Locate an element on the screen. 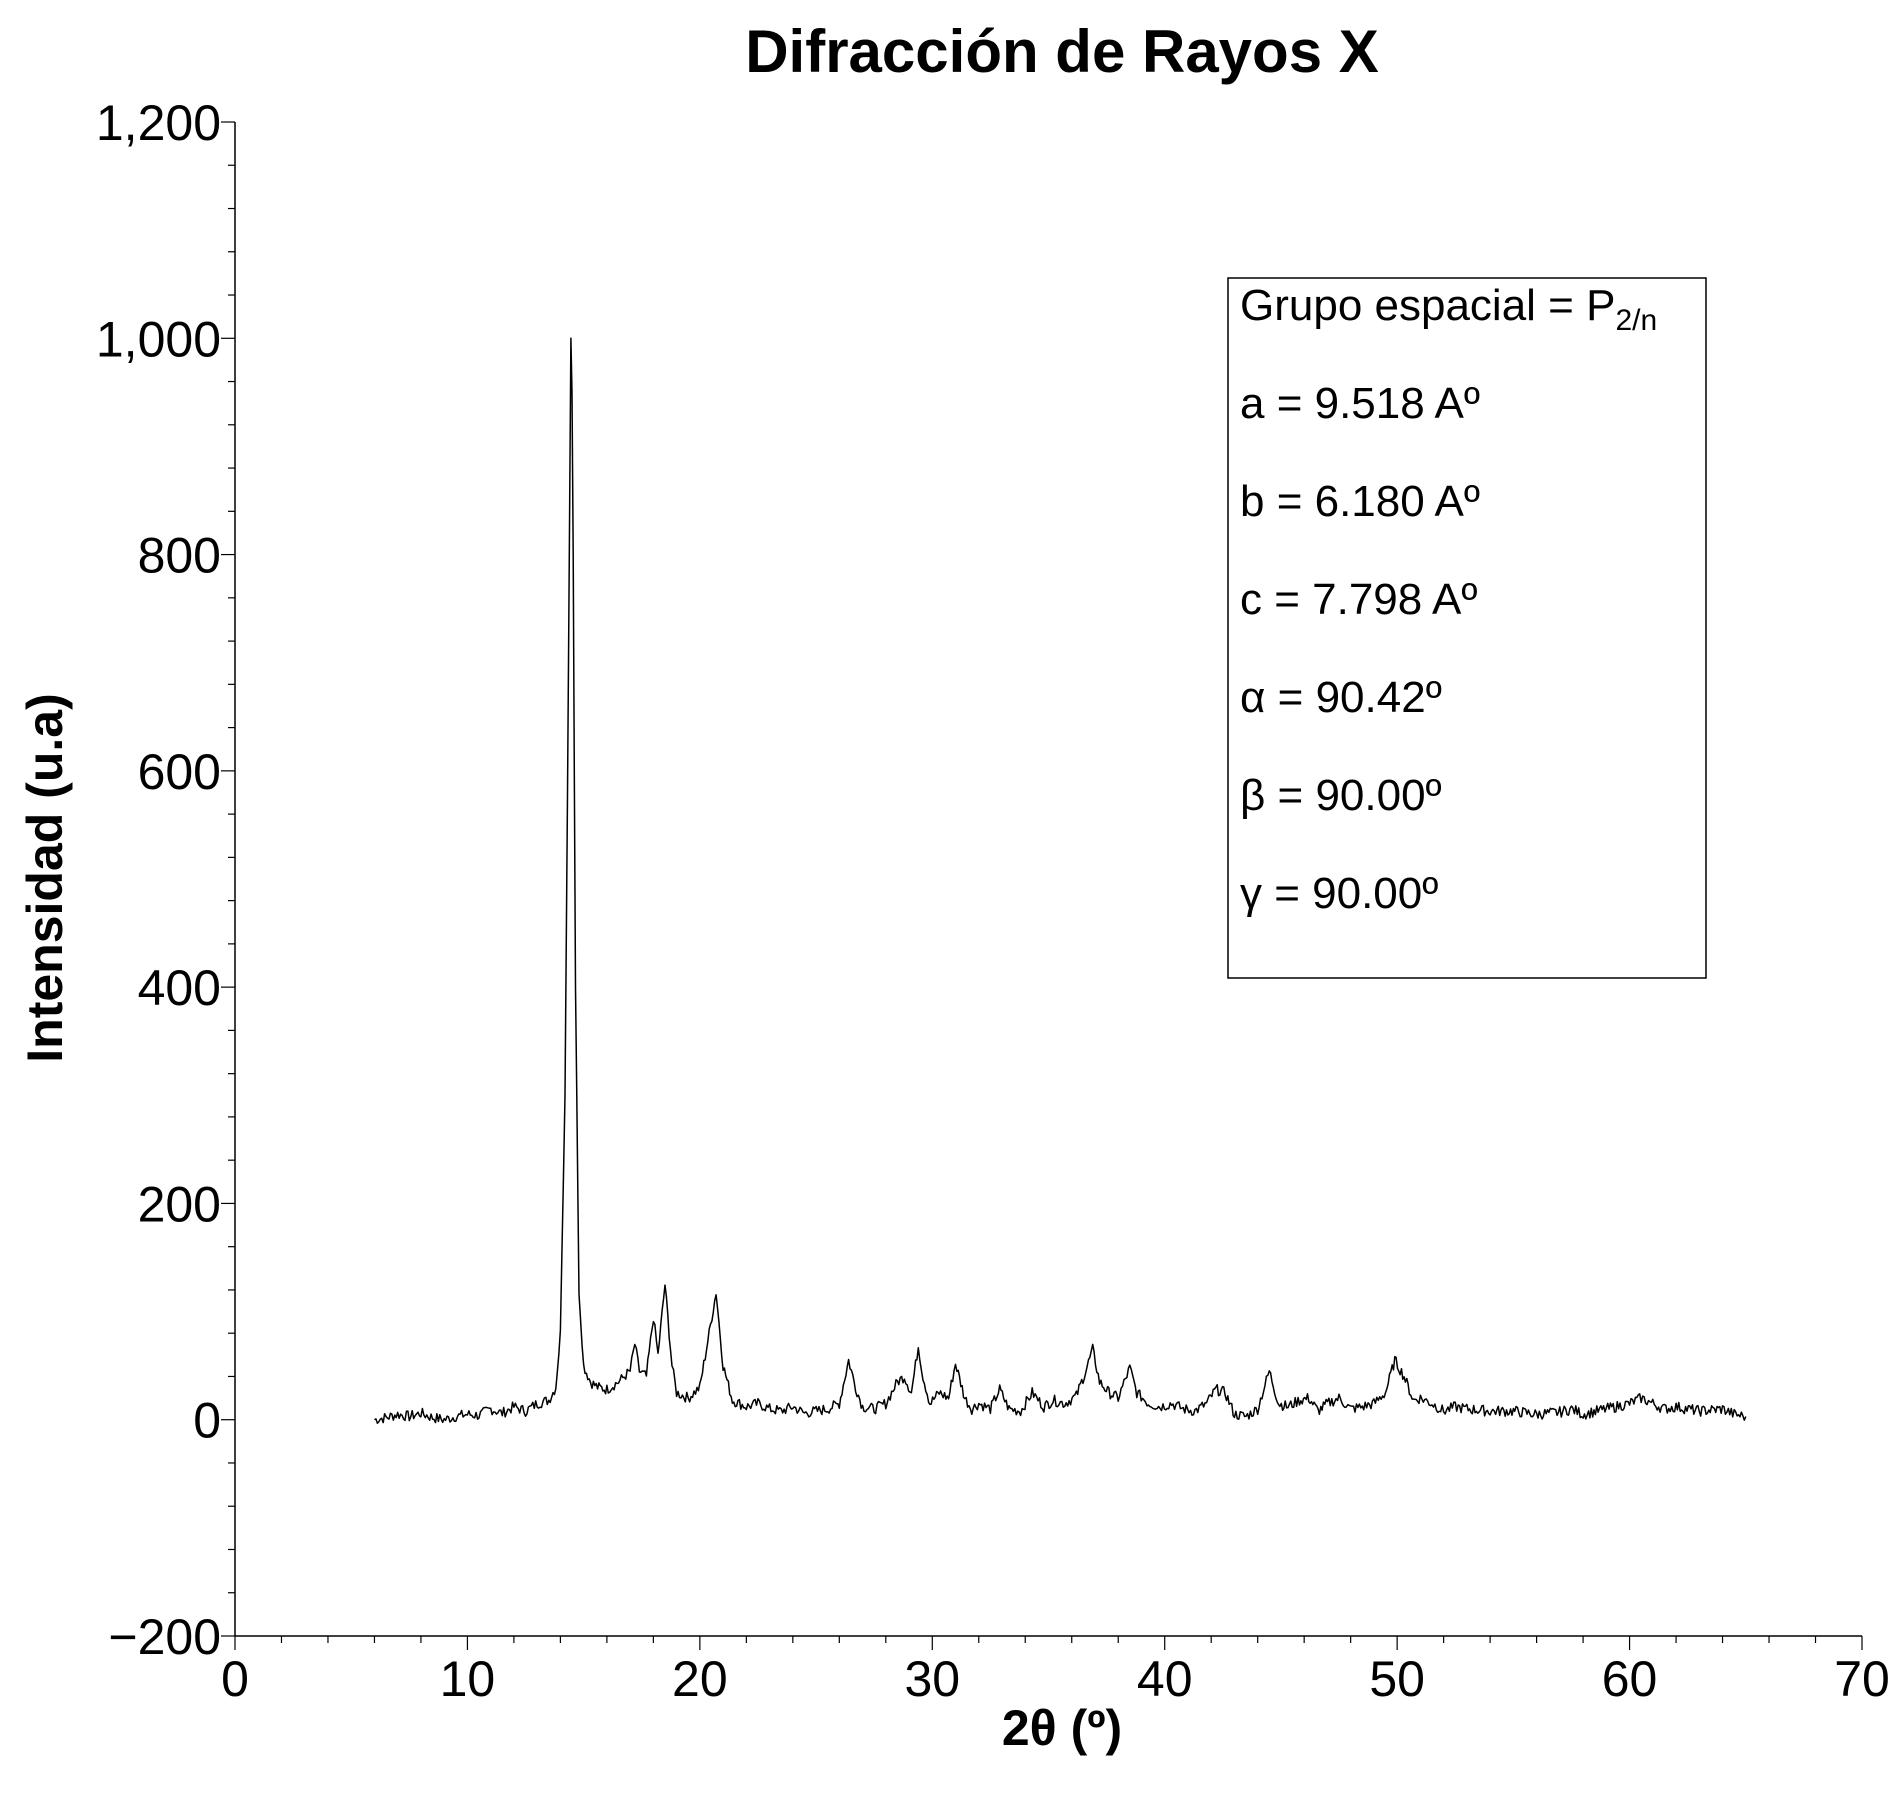 Image resolution: width=1900 pixels, height=1800 pixels. y-tick-label: 200 is located at coordinates (179, 1204).